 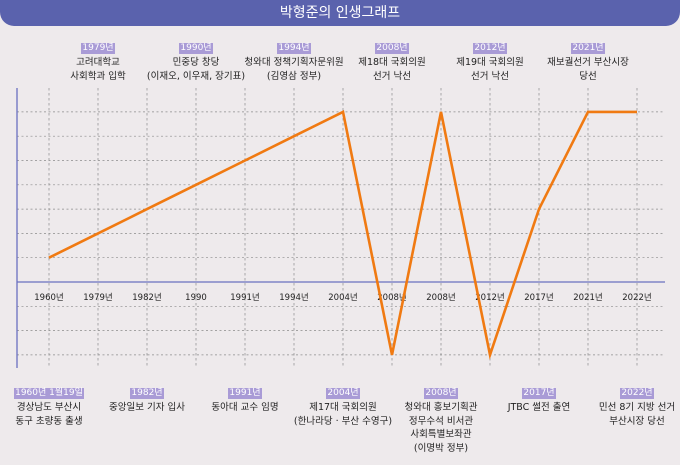 What do you see at coordinates (588, 62) in the screenshot?
I see `event-description: 재보궐선거 부산시장` at bounding box center [588, 62].